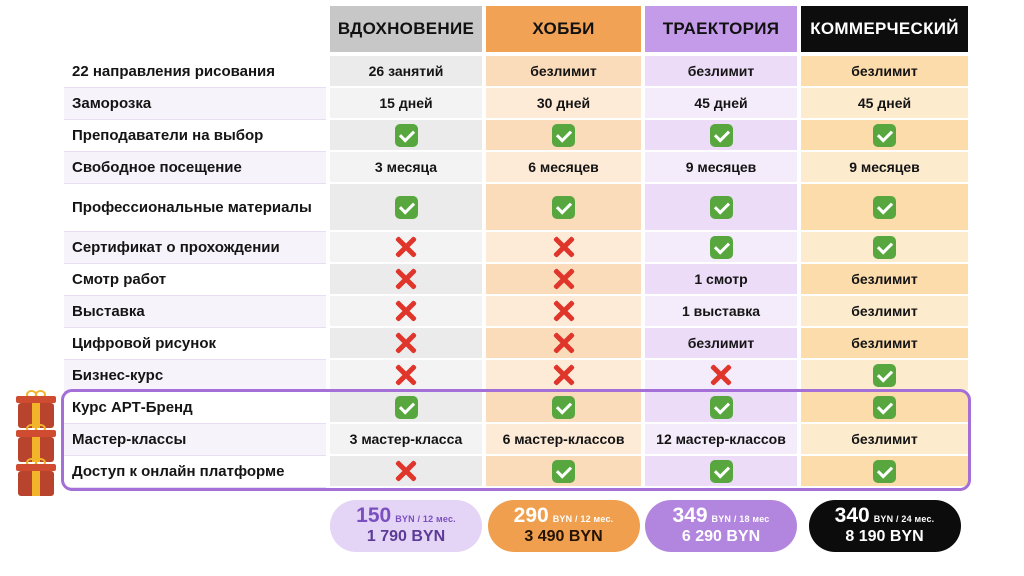 The height and width of the screenshot is (576, 1024). Describe the element at coordinates (563, 537) in the screenshot. I see `price-total: 3 490 BYN` at that location.